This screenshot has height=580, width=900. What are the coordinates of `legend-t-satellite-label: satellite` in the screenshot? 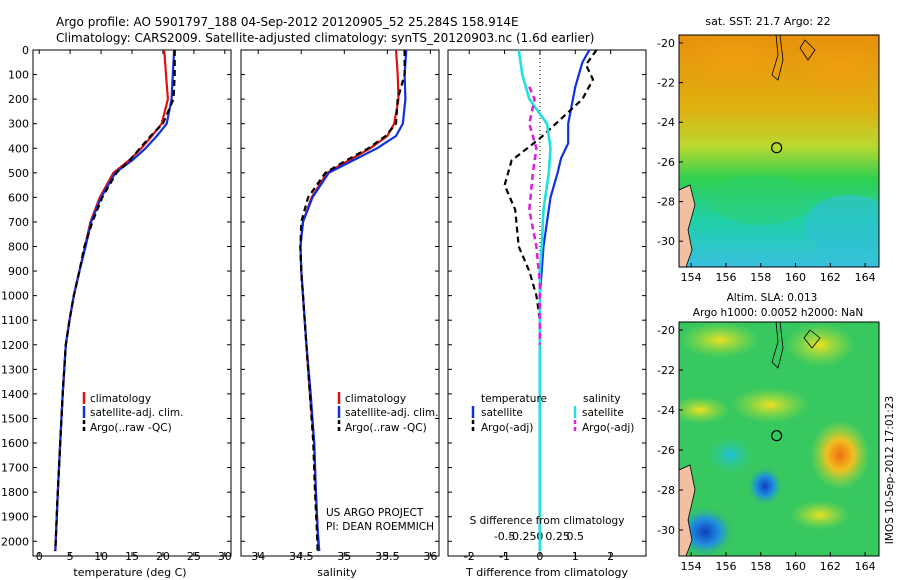 It's located at (502, 413).